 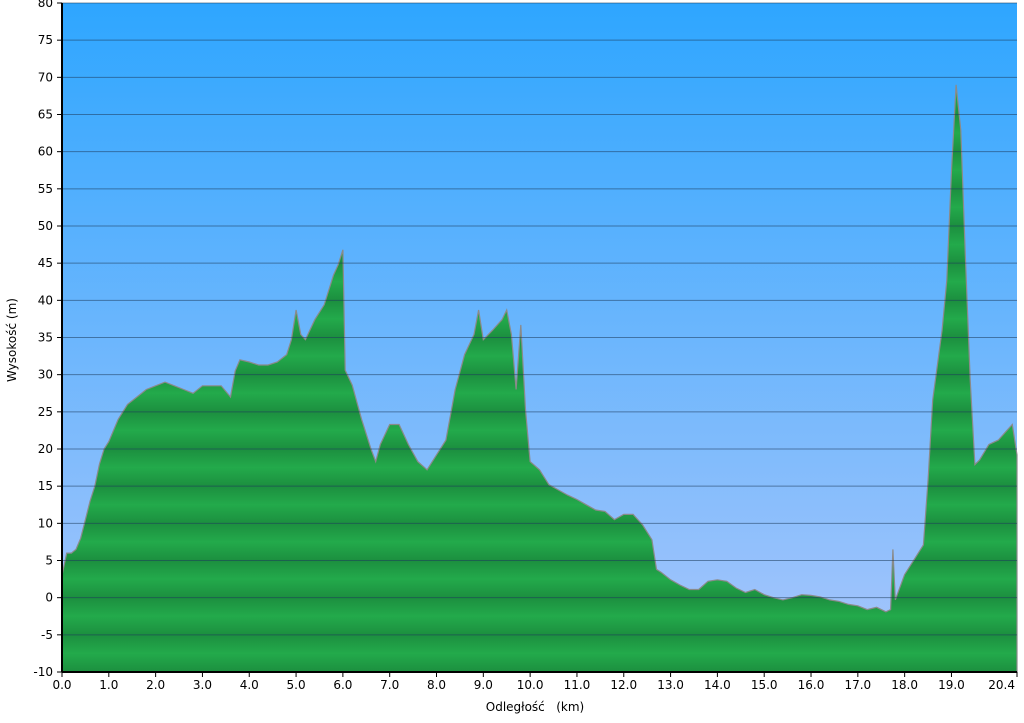 What do you see at coordinates (61, 685) in the screenshot?
I see `x-tick-label: 0.0` at bounding box center [61, 685].